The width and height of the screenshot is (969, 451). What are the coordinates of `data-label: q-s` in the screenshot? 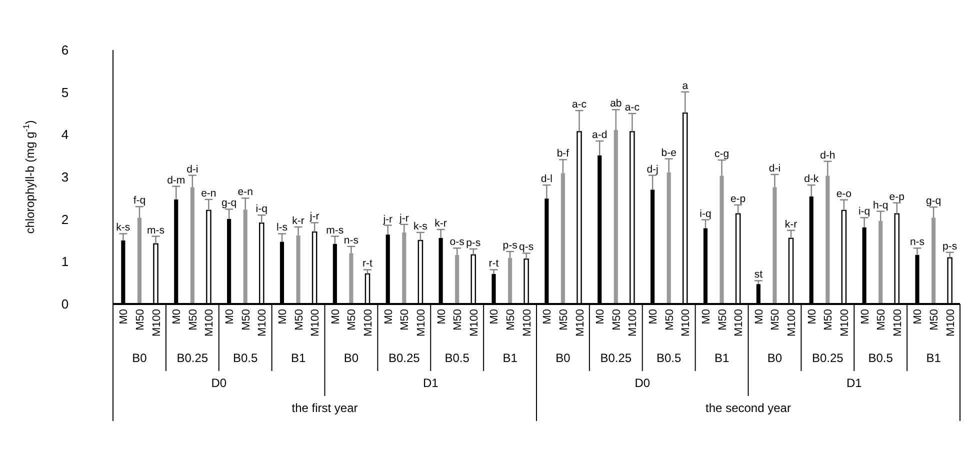 It's located at (526, 247).